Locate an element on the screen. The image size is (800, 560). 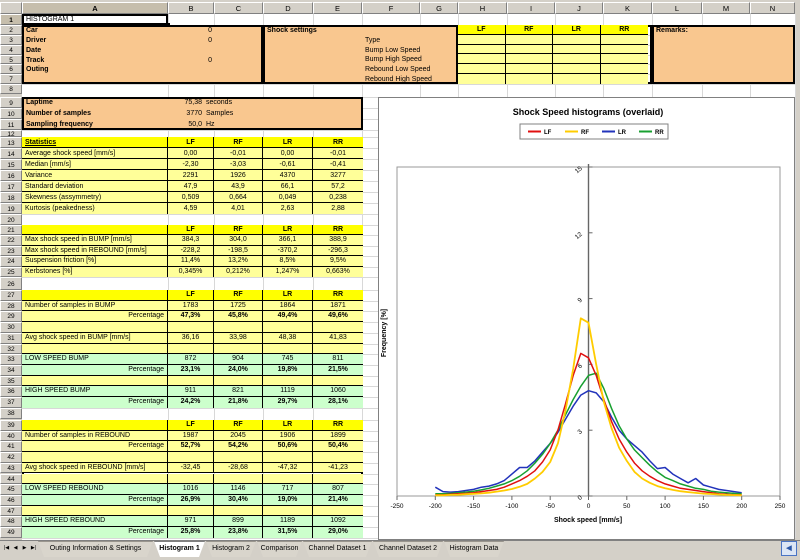
column-header-H: H is located at coordinates (482, 8).